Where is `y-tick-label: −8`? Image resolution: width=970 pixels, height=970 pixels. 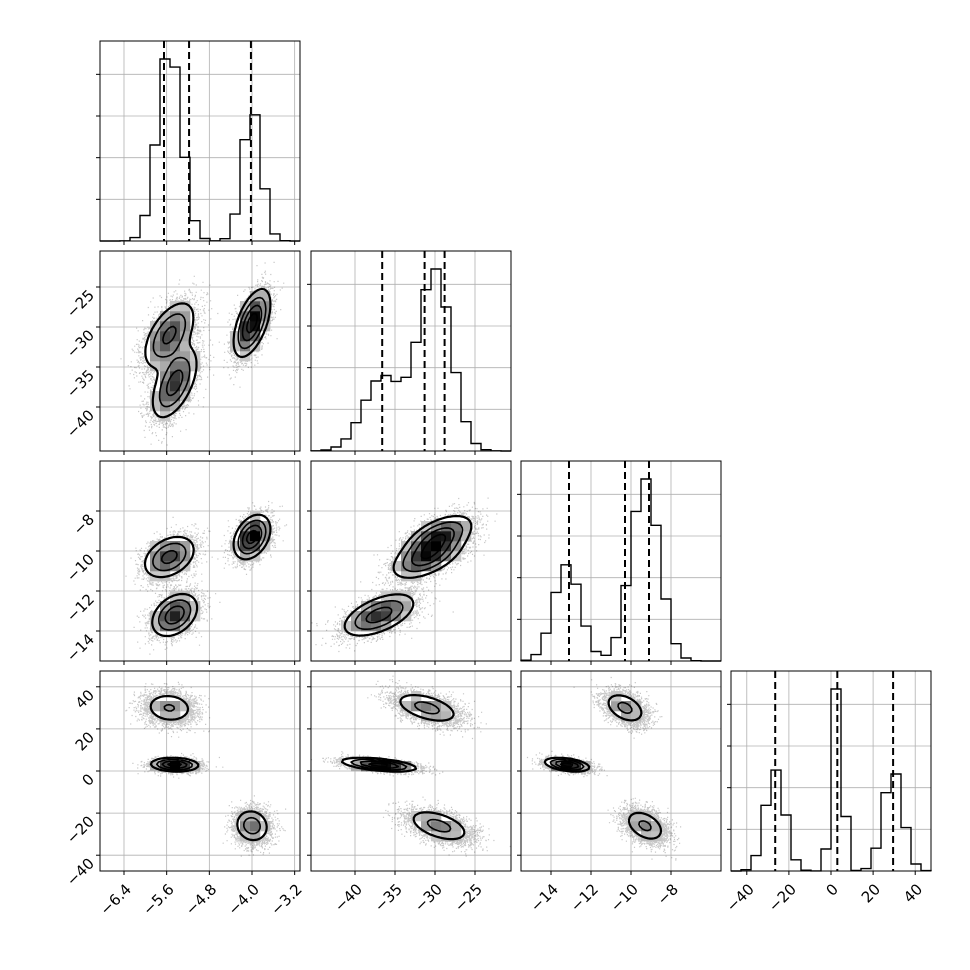
y-tick-label: −8 is located at coordinates (84, 524).